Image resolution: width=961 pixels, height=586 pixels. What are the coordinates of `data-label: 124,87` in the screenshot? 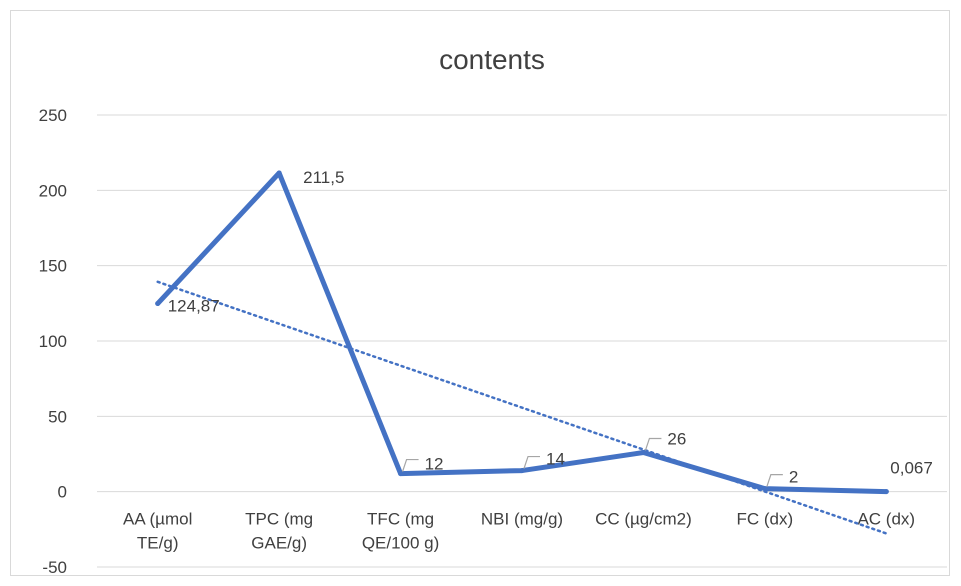 It's located at (194, 306).